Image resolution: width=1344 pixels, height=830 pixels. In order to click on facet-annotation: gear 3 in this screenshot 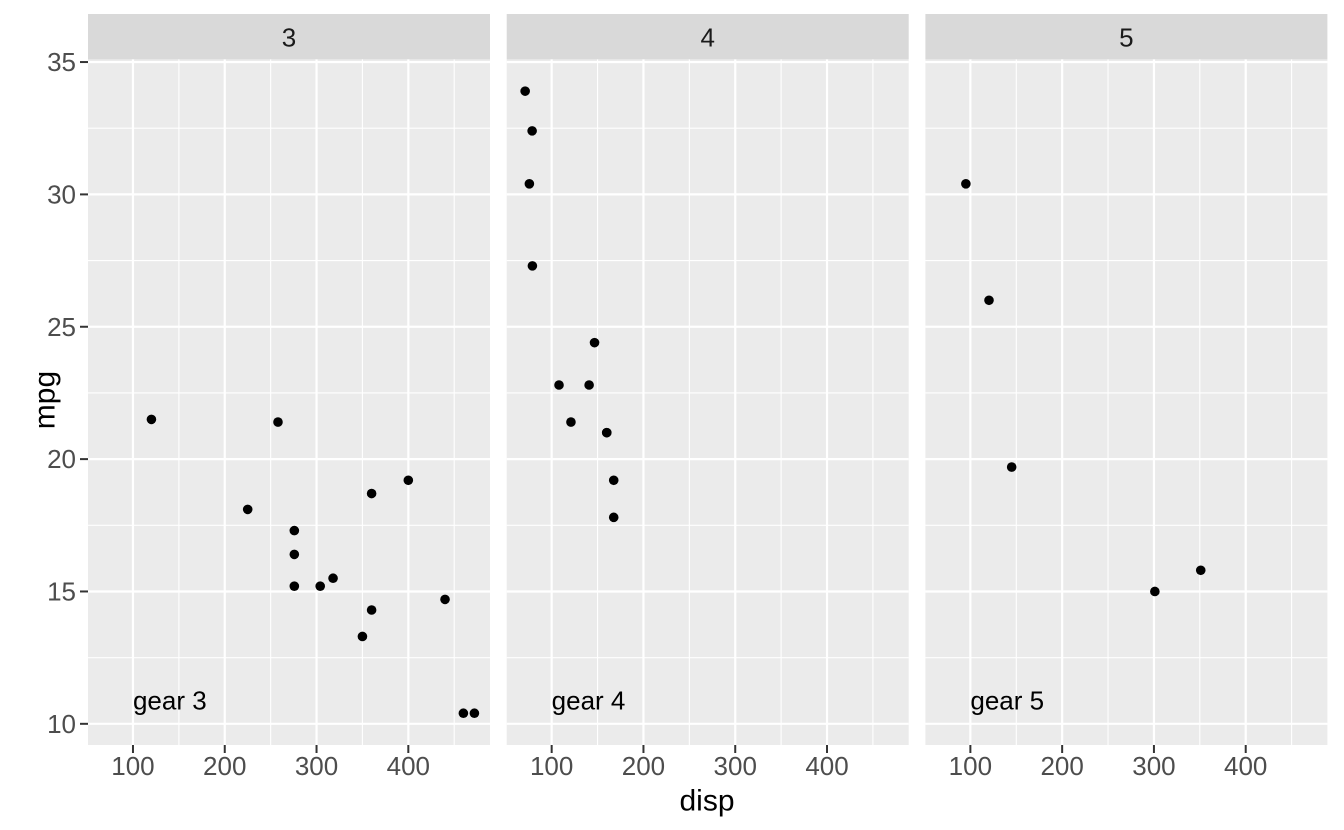, I will do `click(170, 700)`.